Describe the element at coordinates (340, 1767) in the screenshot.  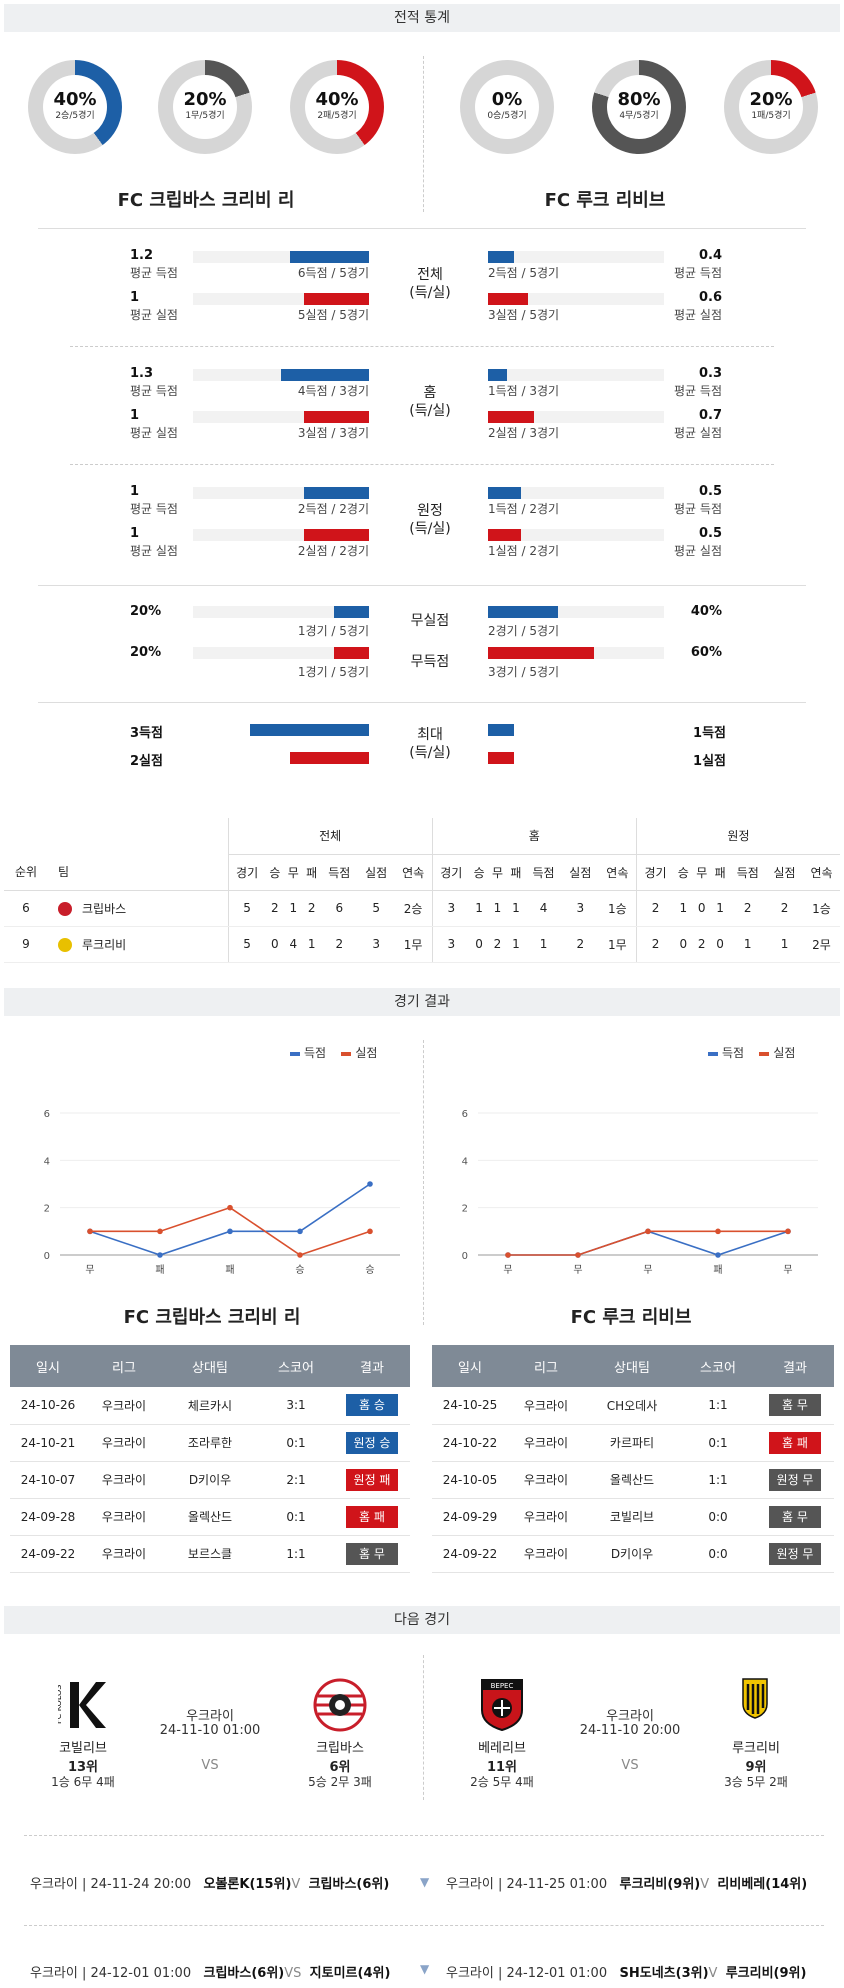
I see `next-left-away-rank: 6위` at that location.